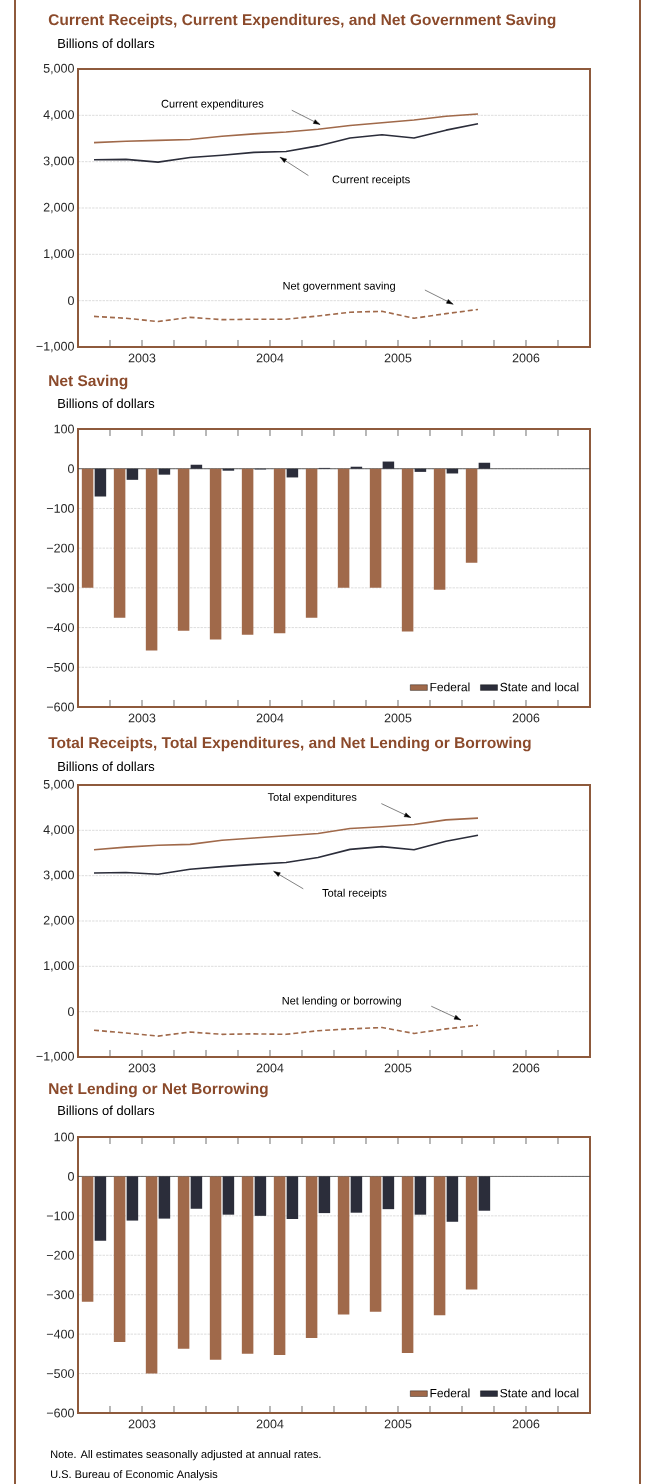  I want to click on chart-title: Net Saving, so click(88, 382).